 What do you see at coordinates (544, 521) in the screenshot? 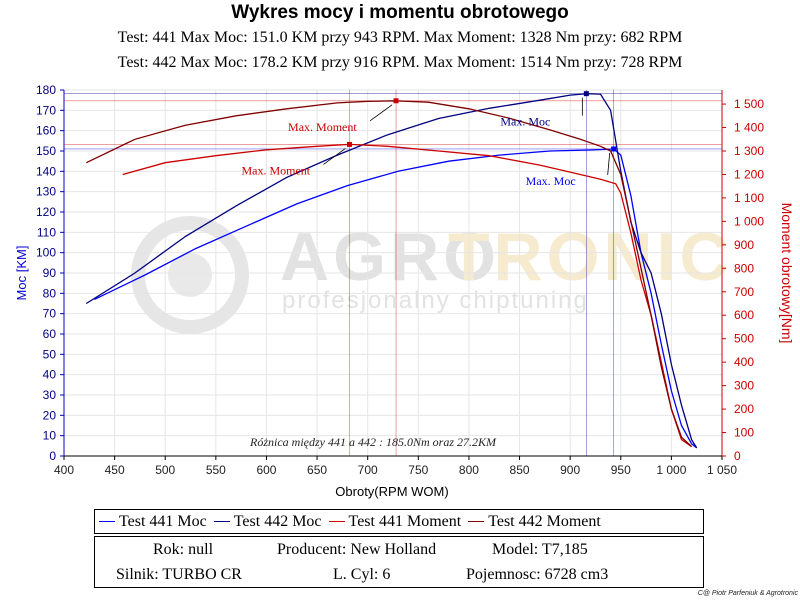
I see `legend-label: Test 442 Moment` at bounding box center [544, 521].